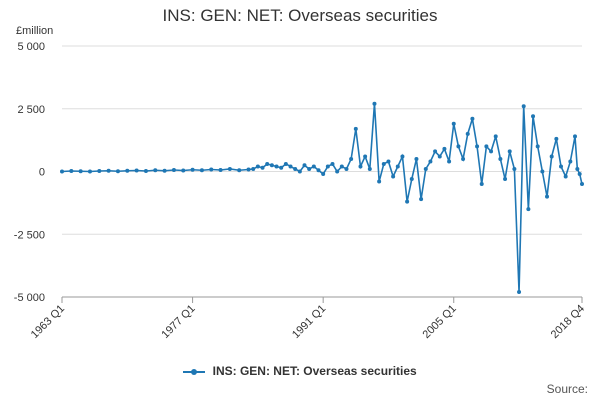  Describe the element at coordinates (29, 235) in the screenshot. I see `y-tick-label: -2 500` at that location.